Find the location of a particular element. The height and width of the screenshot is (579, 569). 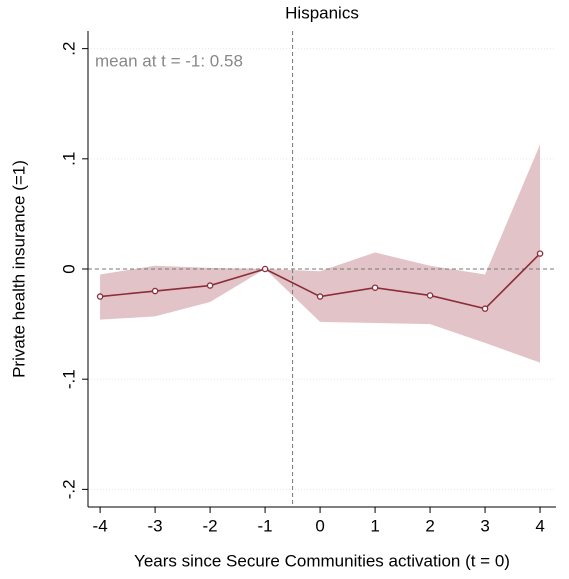

x-tick-label: 2 is located at coordinates (429, 525).